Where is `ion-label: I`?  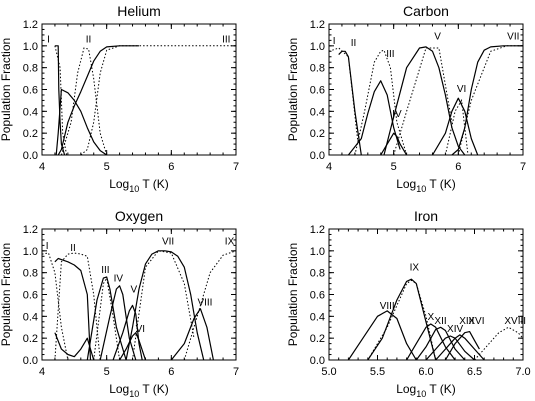 ion-label: I is located at coordinates (334, 41).